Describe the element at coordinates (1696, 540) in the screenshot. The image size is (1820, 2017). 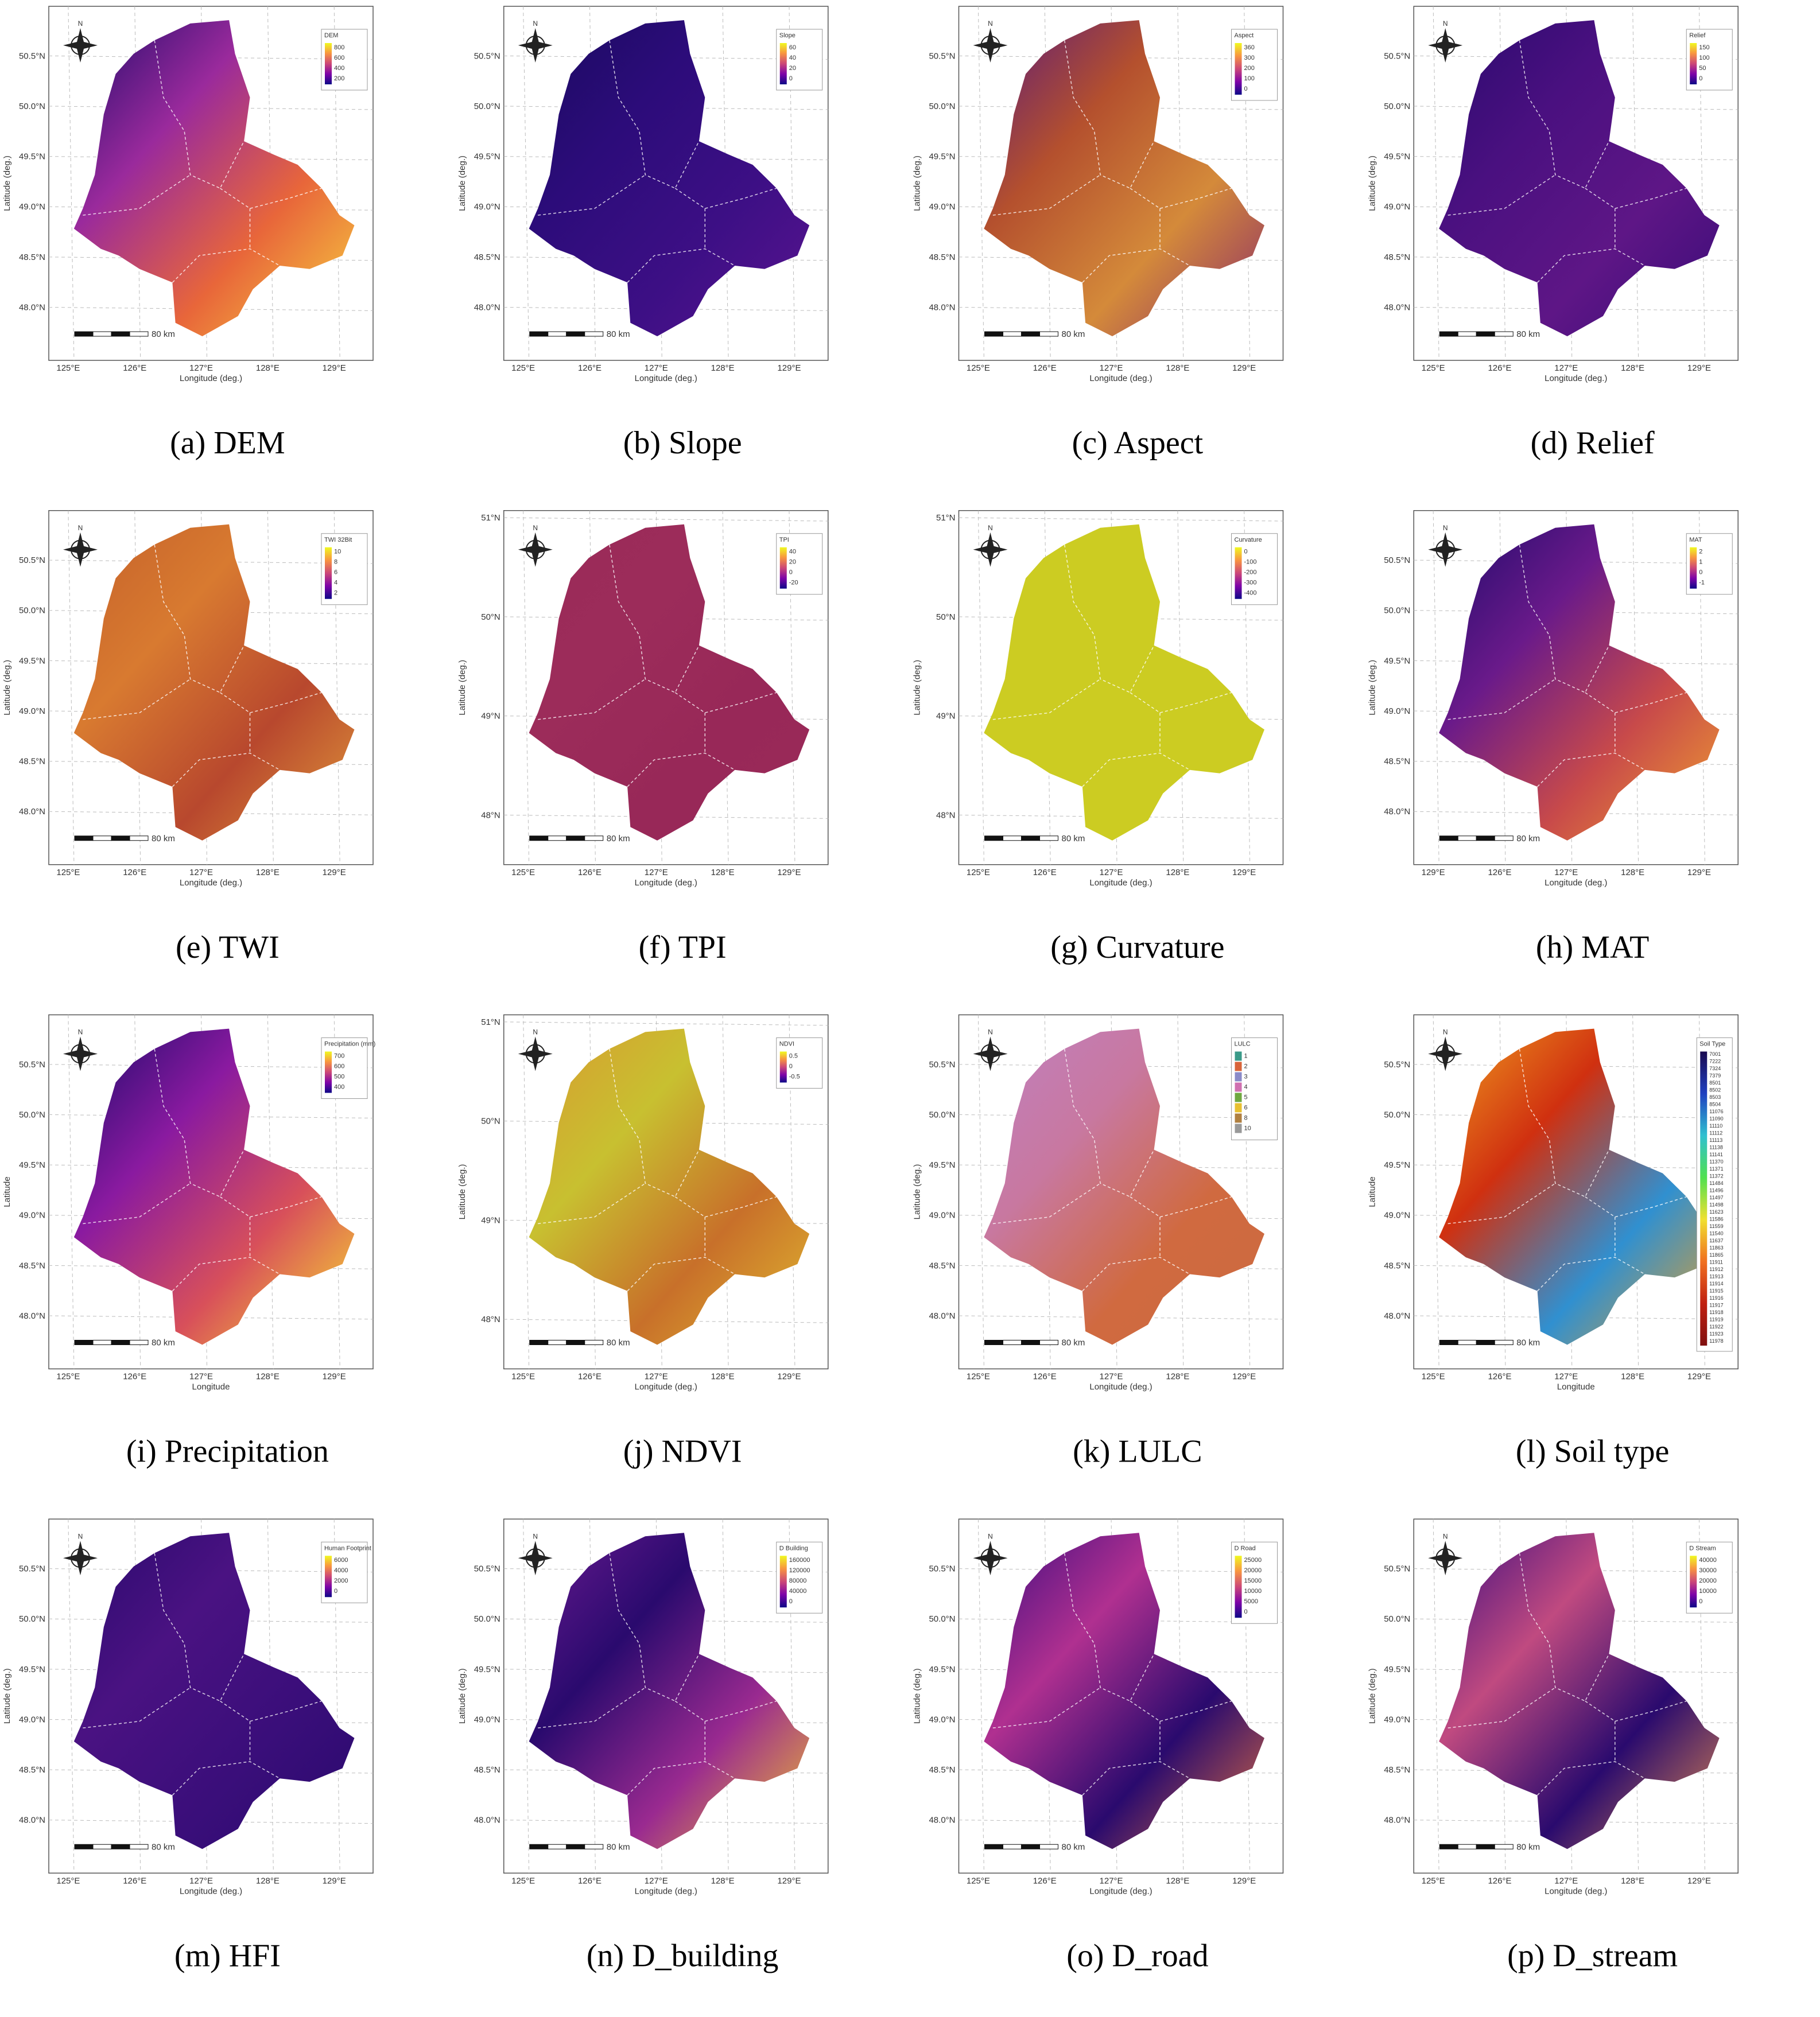
I see `legend-title: MAT` at that location.